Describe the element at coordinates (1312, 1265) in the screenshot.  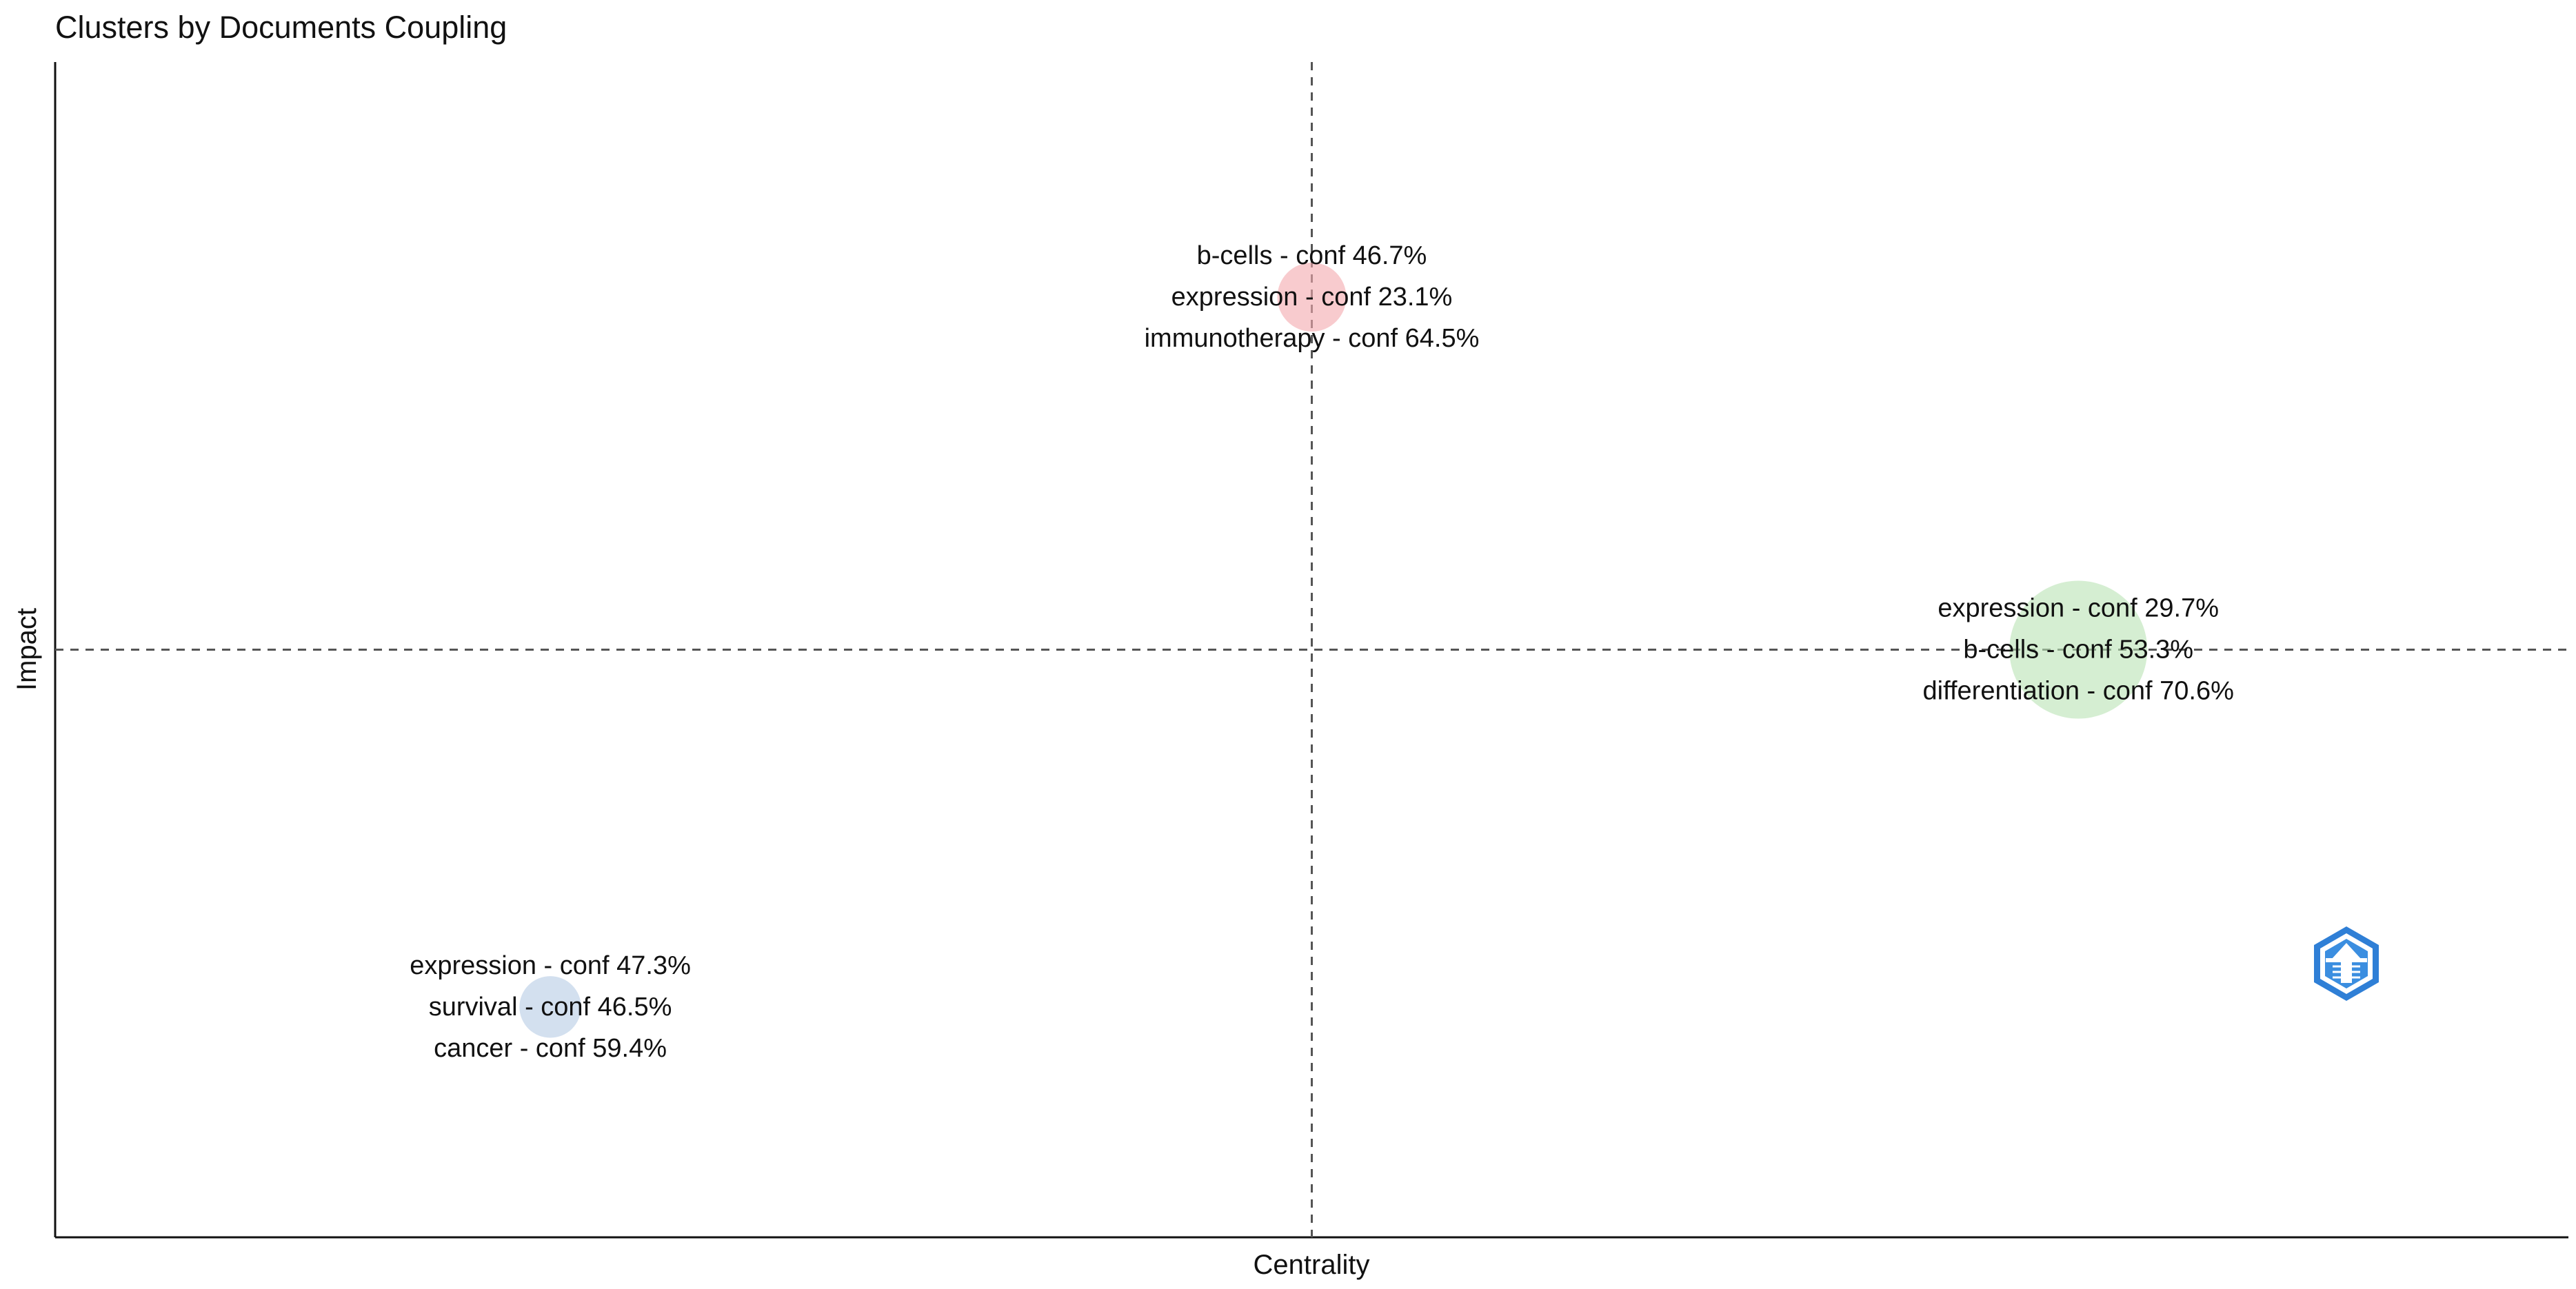
I see `x-axis-label: Centrality` at that location.